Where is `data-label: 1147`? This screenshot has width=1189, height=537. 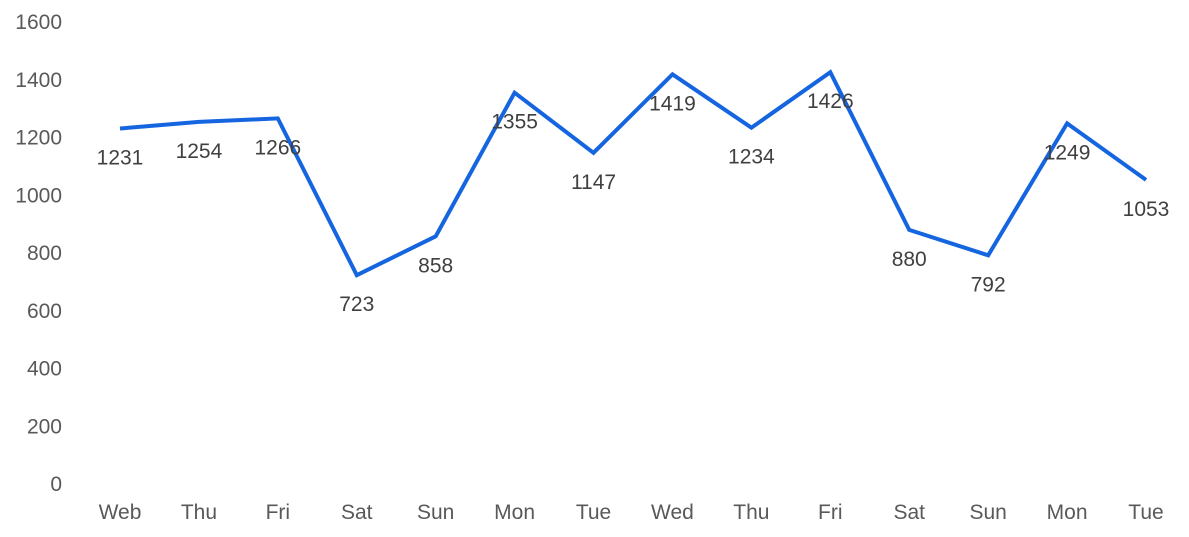
data-label: 1147 is located at coordinates (593, 182).